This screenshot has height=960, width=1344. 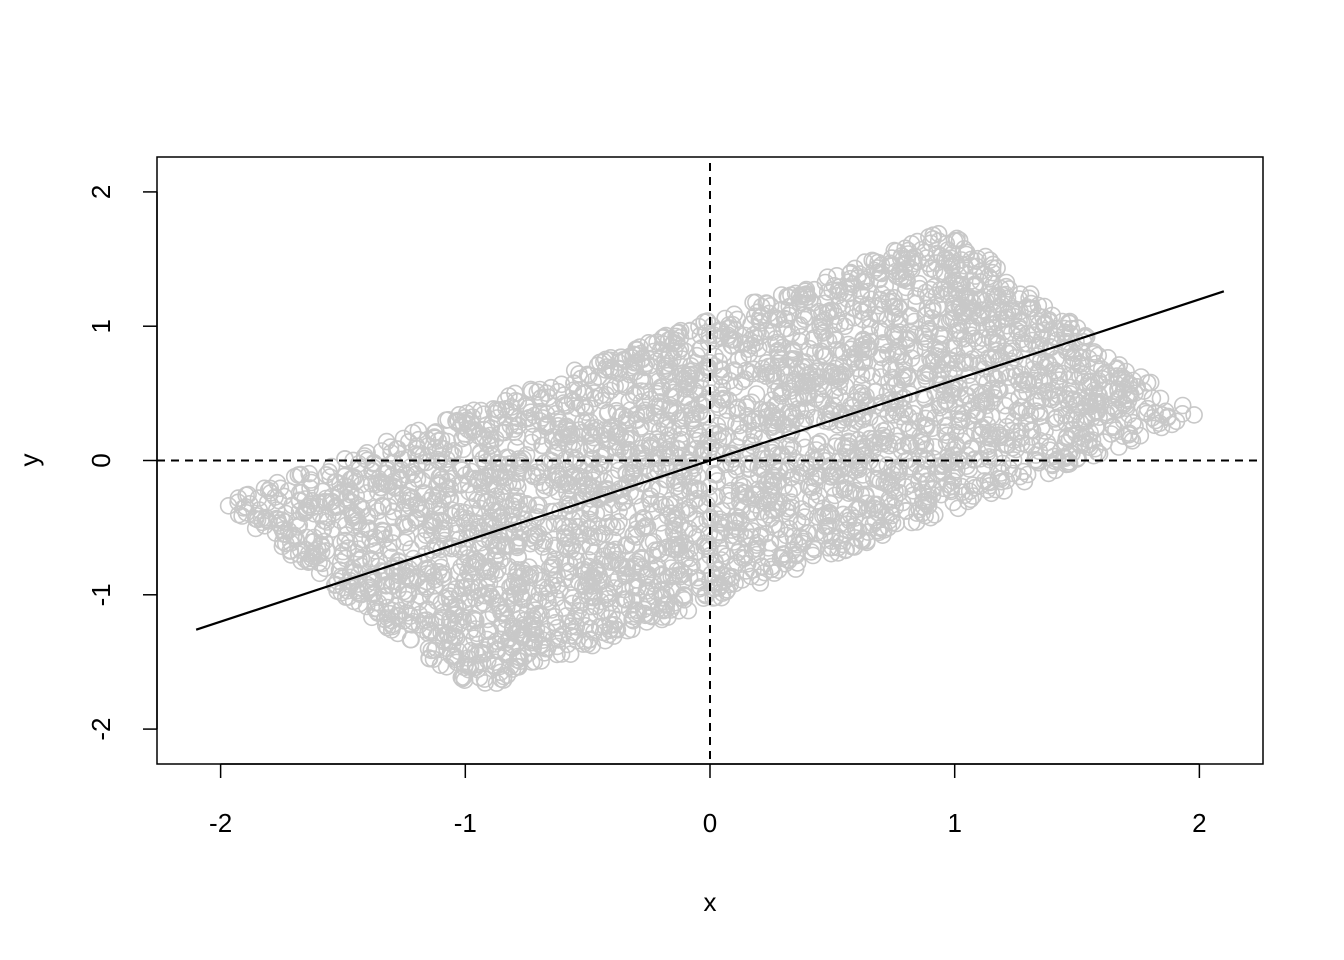 What do you see at coordinates (1199, 823) in the screenshot?
I see `x-tick-label: 2` at bounding box center [1199, 823].